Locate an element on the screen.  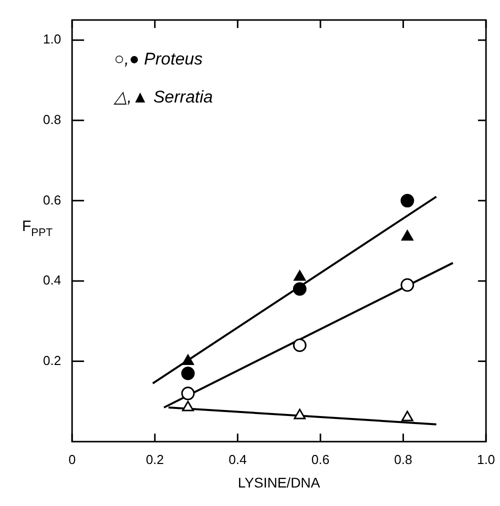
y-tick-label: 0.4 is located at coordinates (52, 280).